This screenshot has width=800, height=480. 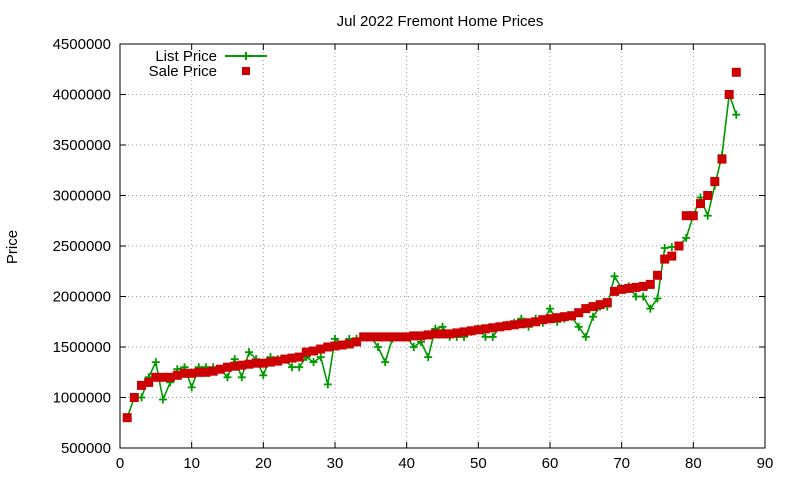 What do you see at coordinates (211, 56) in the screenshot?
I see `legend-entry-list-price: List Price` at bounding box center [211, 56].